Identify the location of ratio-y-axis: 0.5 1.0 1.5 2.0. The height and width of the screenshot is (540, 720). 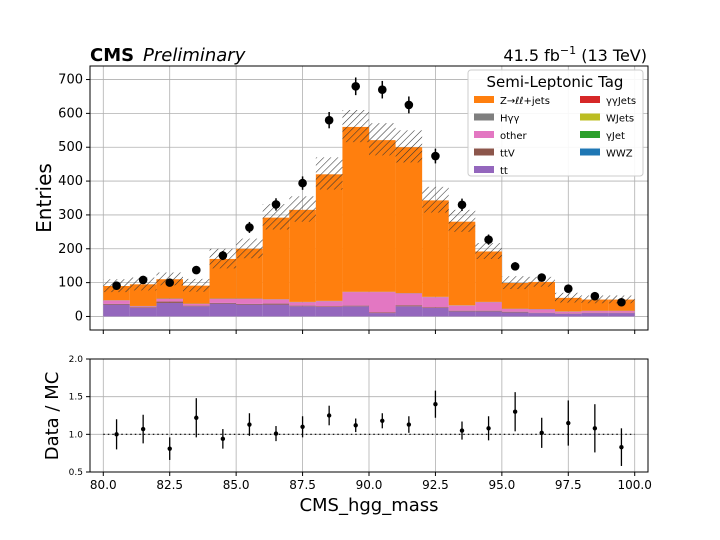
(79, 416).